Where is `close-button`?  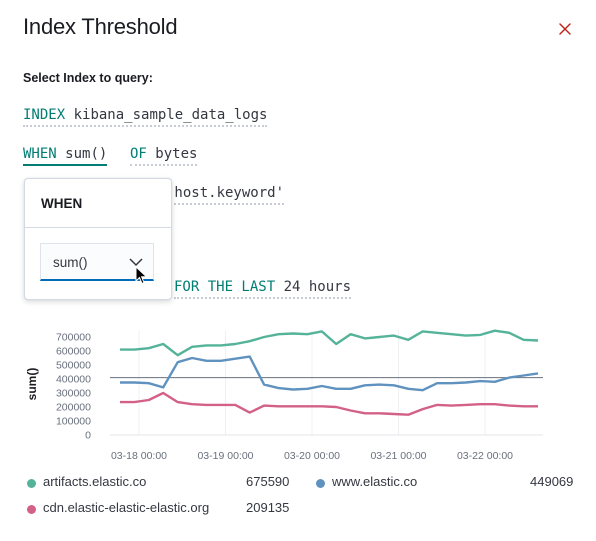
close-button is located at coordinates (565, 29).